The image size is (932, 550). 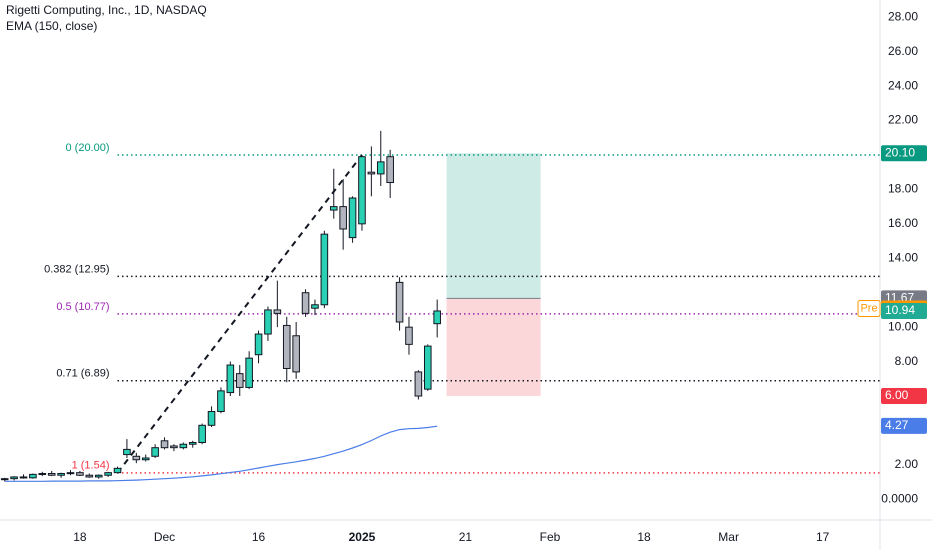 I want to click on y-tick-label: 22.00, so click(x=903, y=120).